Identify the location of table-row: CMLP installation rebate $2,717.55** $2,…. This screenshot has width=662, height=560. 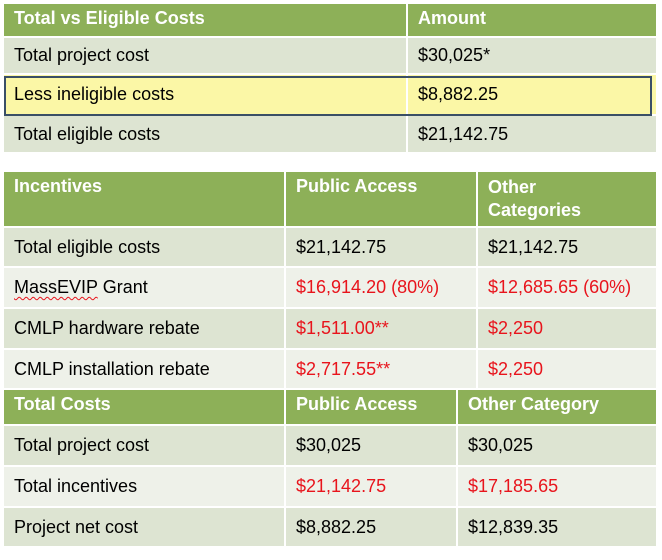
(330, 370).